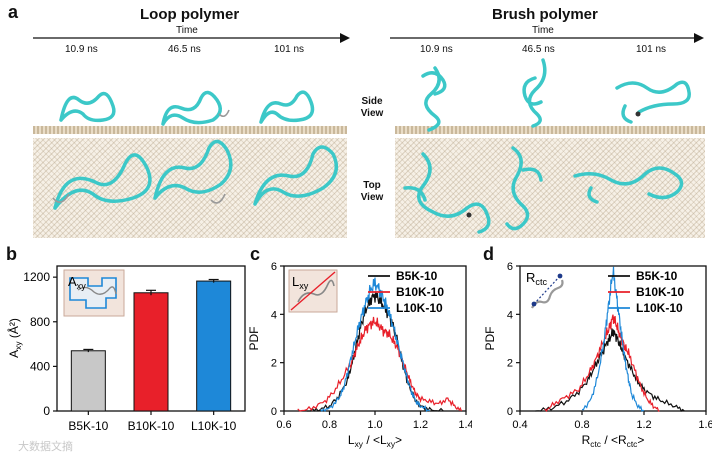 The width and height of the screenshot is (713, 459). Describe the element at coordinates (36, 277) in the screenshot. I see `y-tick-label-3: 1200` at that location.